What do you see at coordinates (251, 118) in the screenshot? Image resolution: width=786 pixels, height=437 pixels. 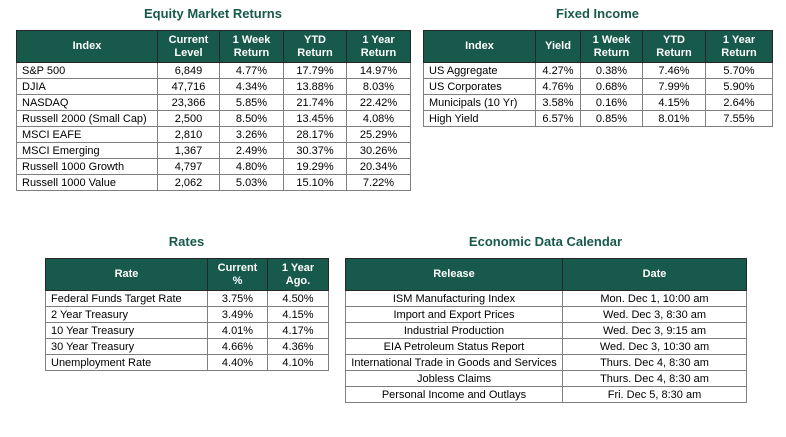 I see `value-cell: 8.50%` at bounding box center [251, 118].